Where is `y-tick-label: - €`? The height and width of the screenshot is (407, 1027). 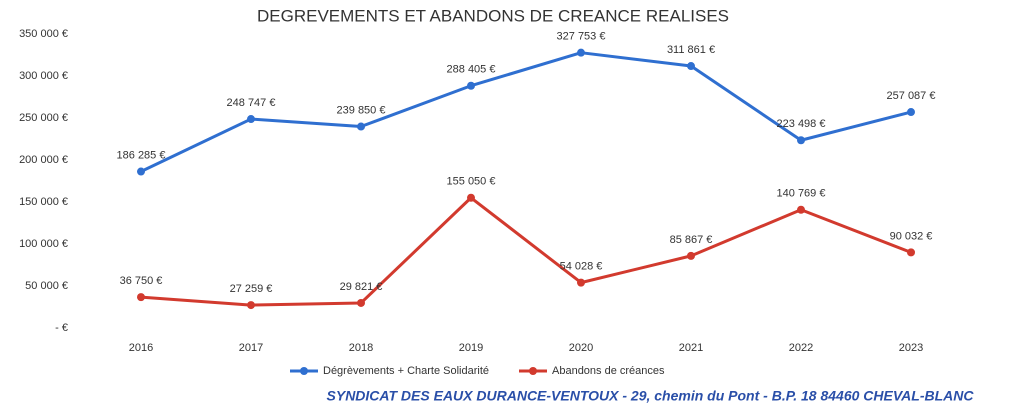 y-tick-label: - € is located at coordinates (61, 328).